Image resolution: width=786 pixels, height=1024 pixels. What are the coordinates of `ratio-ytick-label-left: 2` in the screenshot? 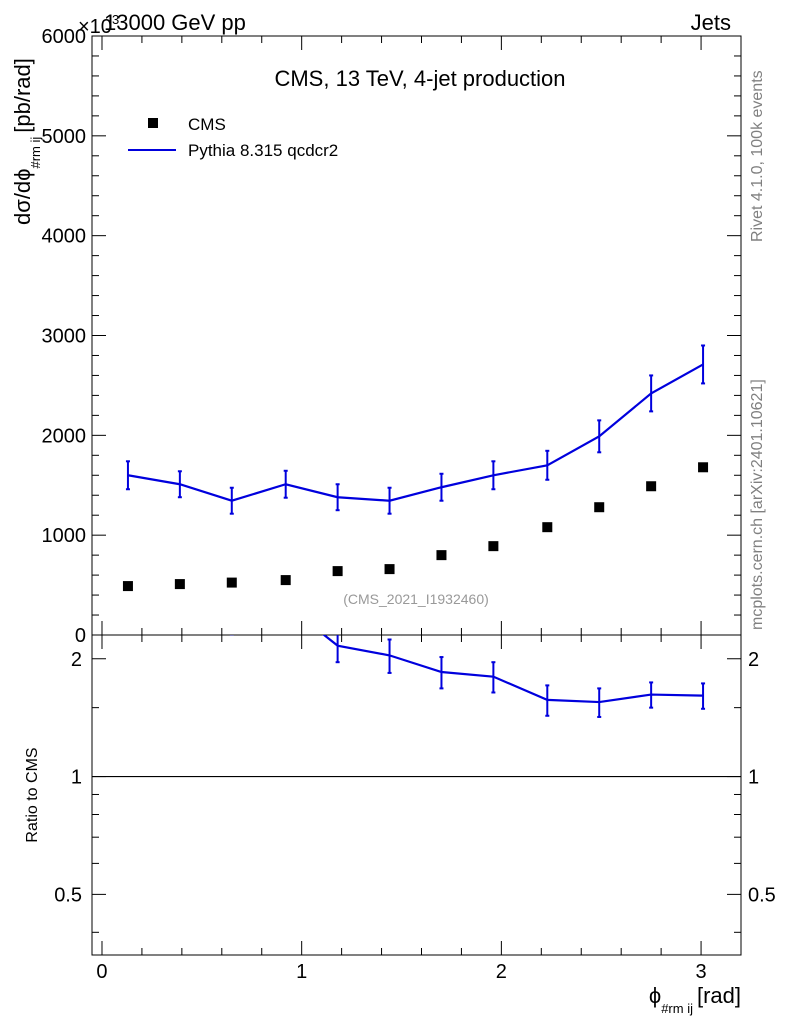 It's located at (76, 660).